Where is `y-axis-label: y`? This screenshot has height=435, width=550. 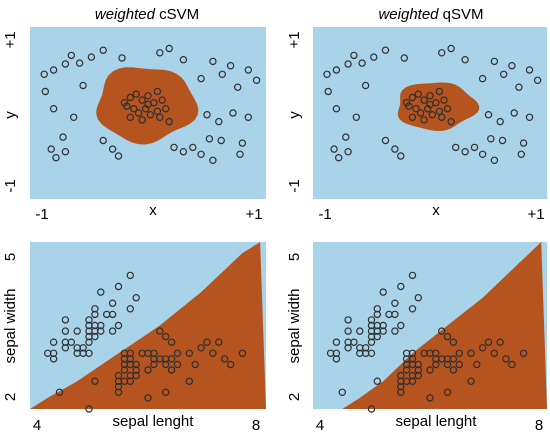 y-axis-label: y is located at coordinates (10, 115).